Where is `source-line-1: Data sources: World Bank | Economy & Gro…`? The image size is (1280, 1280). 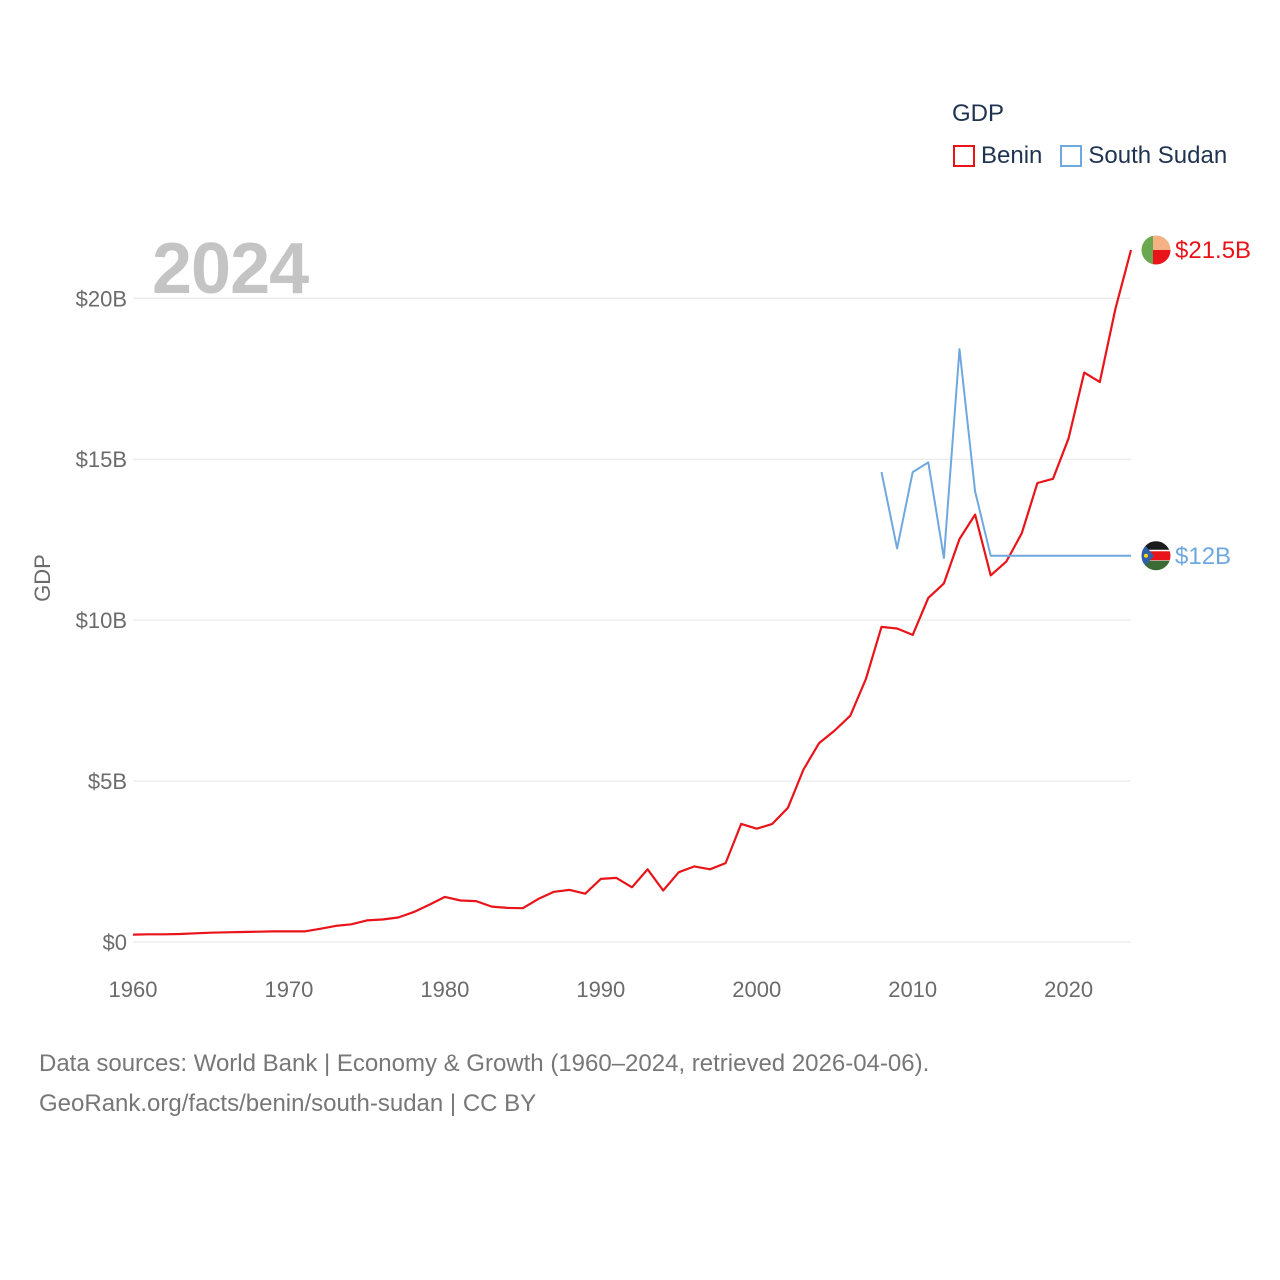
source-line-1: Data sources: World Bank | Economy & Gro… is located at coordinates (484, 1063).